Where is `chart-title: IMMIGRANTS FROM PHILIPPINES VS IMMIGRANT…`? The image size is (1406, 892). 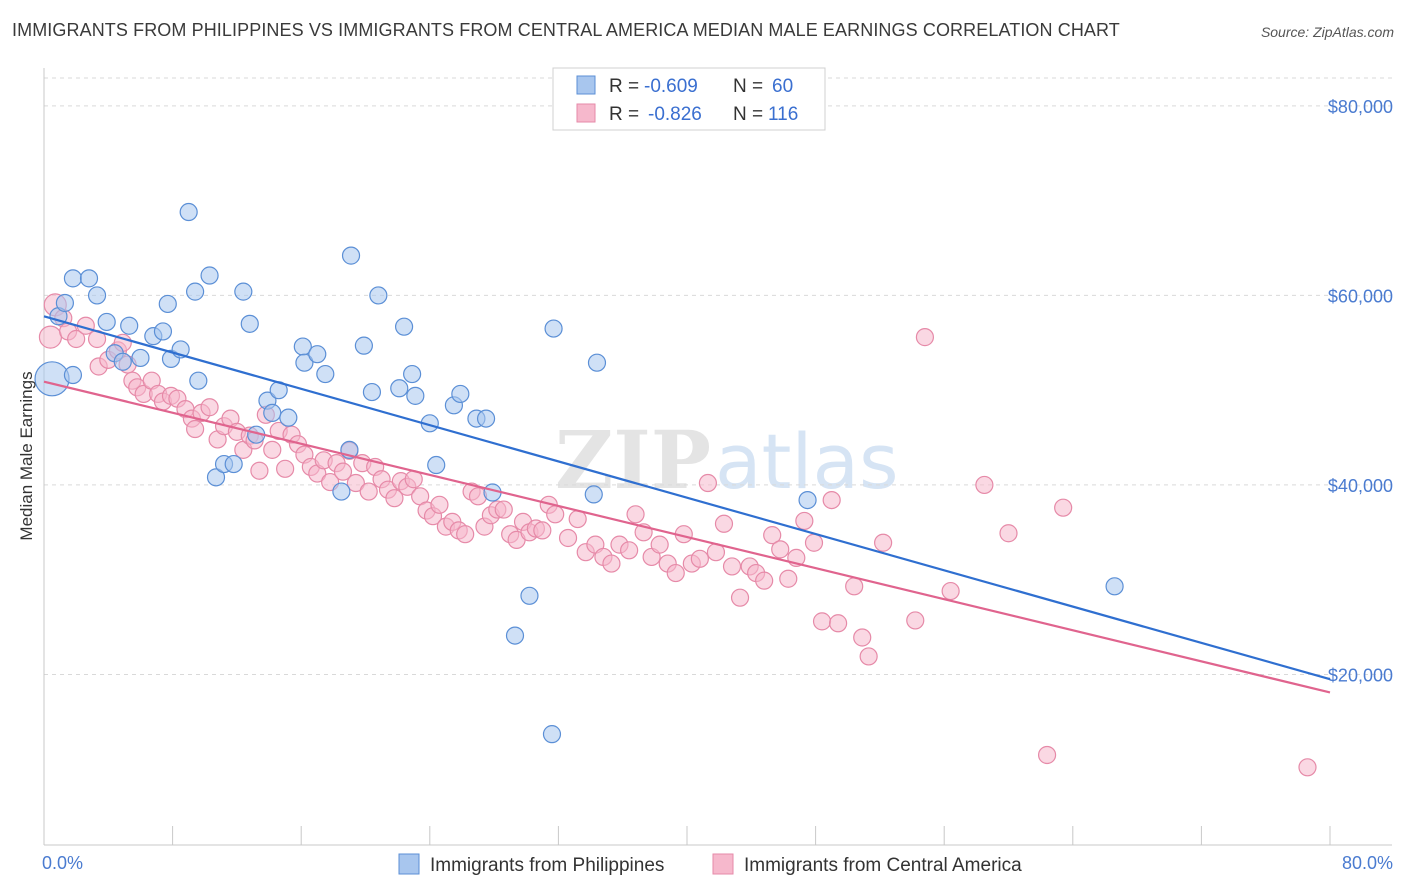 chart-title: IMMIGRANTS FROM PHILIPPINES VS IMMIGRANT… is located at coordinates (566, 30).